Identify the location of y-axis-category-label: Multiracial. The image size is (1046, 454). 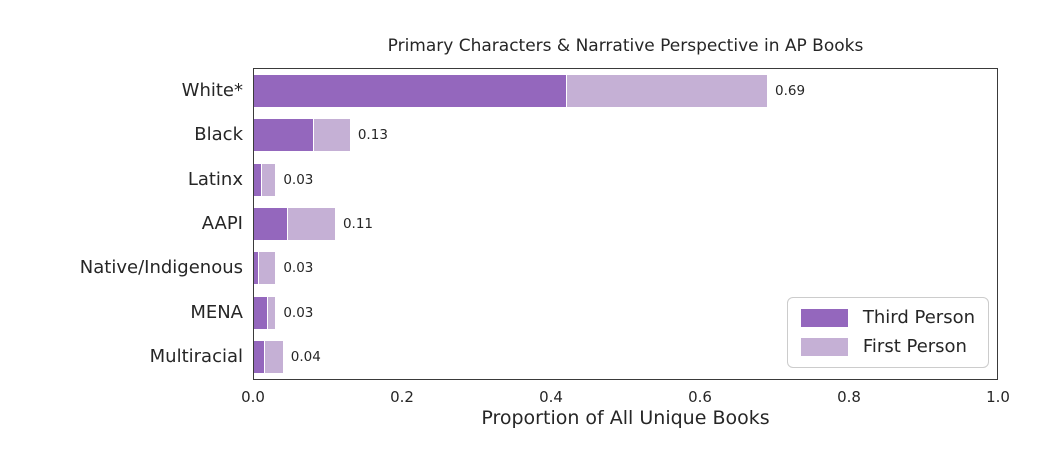
(196, 356).